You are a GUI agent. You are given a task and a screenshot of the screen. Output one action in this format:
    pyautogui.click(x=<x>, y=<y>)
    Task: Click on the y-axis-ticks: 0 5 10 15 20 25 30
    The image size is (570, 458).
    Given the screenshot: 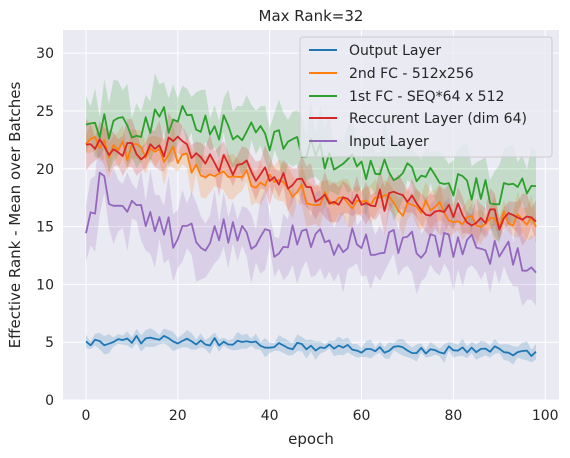 What is the action you would take?
    pyautogui.click(x=45, y=227)
    